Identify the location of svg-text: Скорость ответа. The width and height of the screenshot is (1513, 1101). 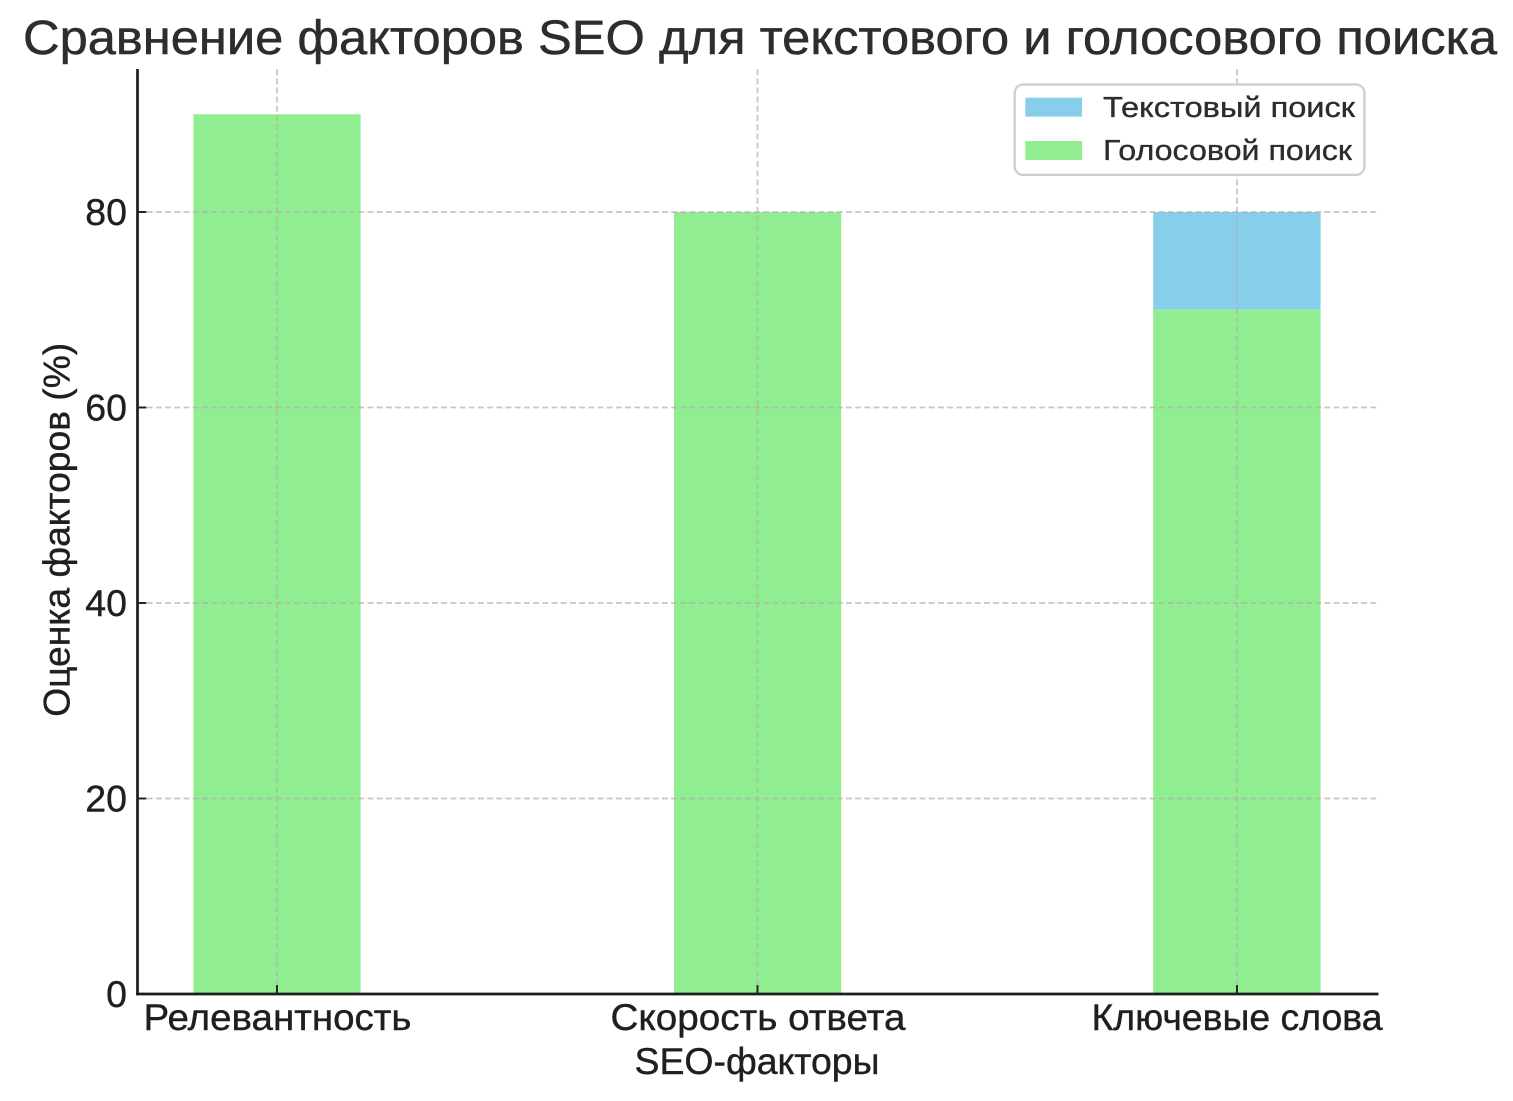
(758, 1017).